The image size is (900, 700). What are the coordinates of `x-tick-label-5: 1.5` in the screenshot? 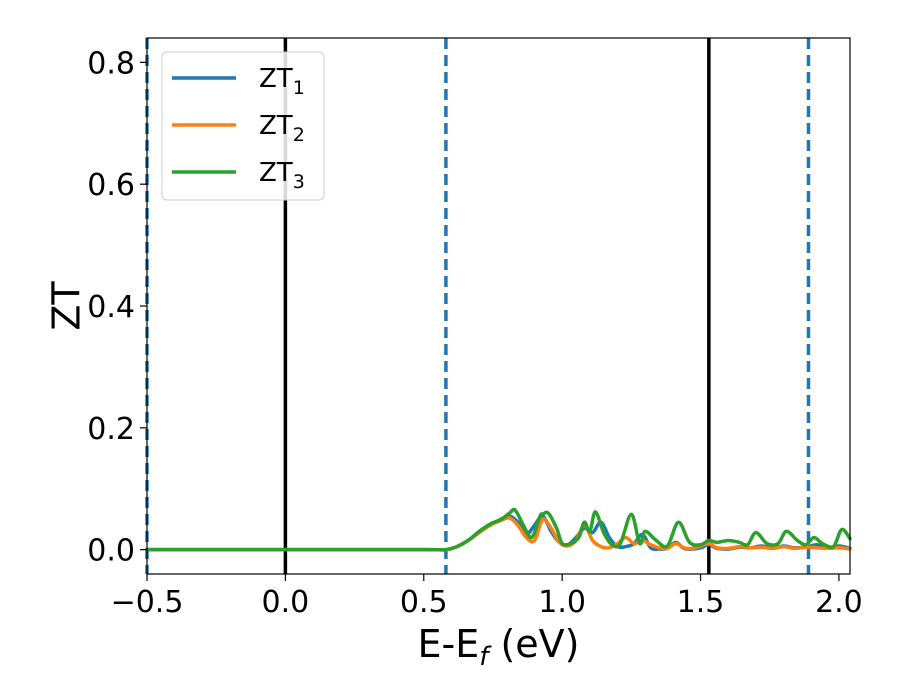 It's located at (701, 602).